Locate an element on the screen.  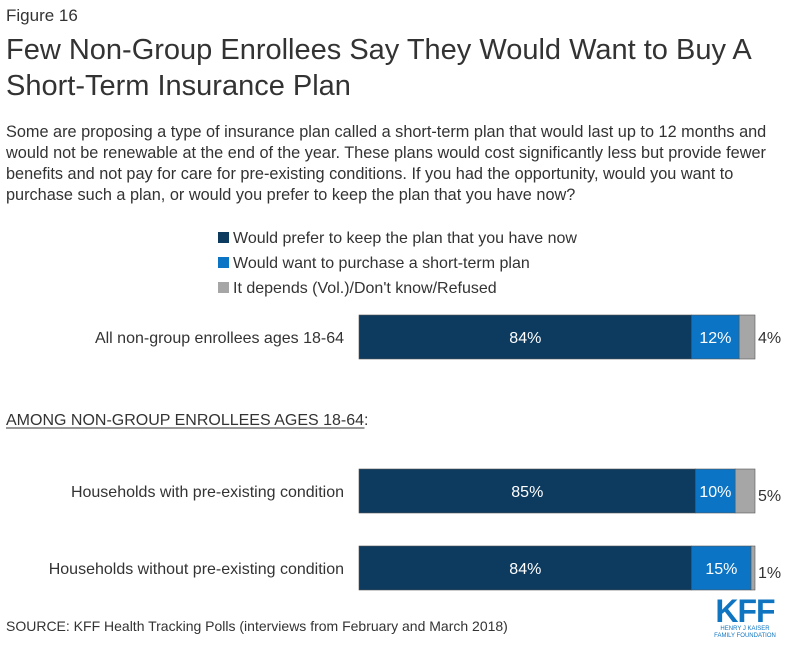
data-label: 85% is located at coordinates (527, 492).